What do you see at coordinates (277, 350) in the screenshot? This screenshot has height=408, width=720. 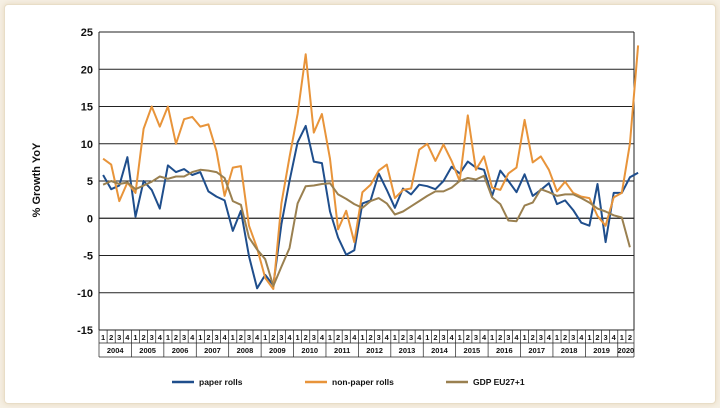 I see `year-tick-label: 2009` at bounding box center [277, 350].